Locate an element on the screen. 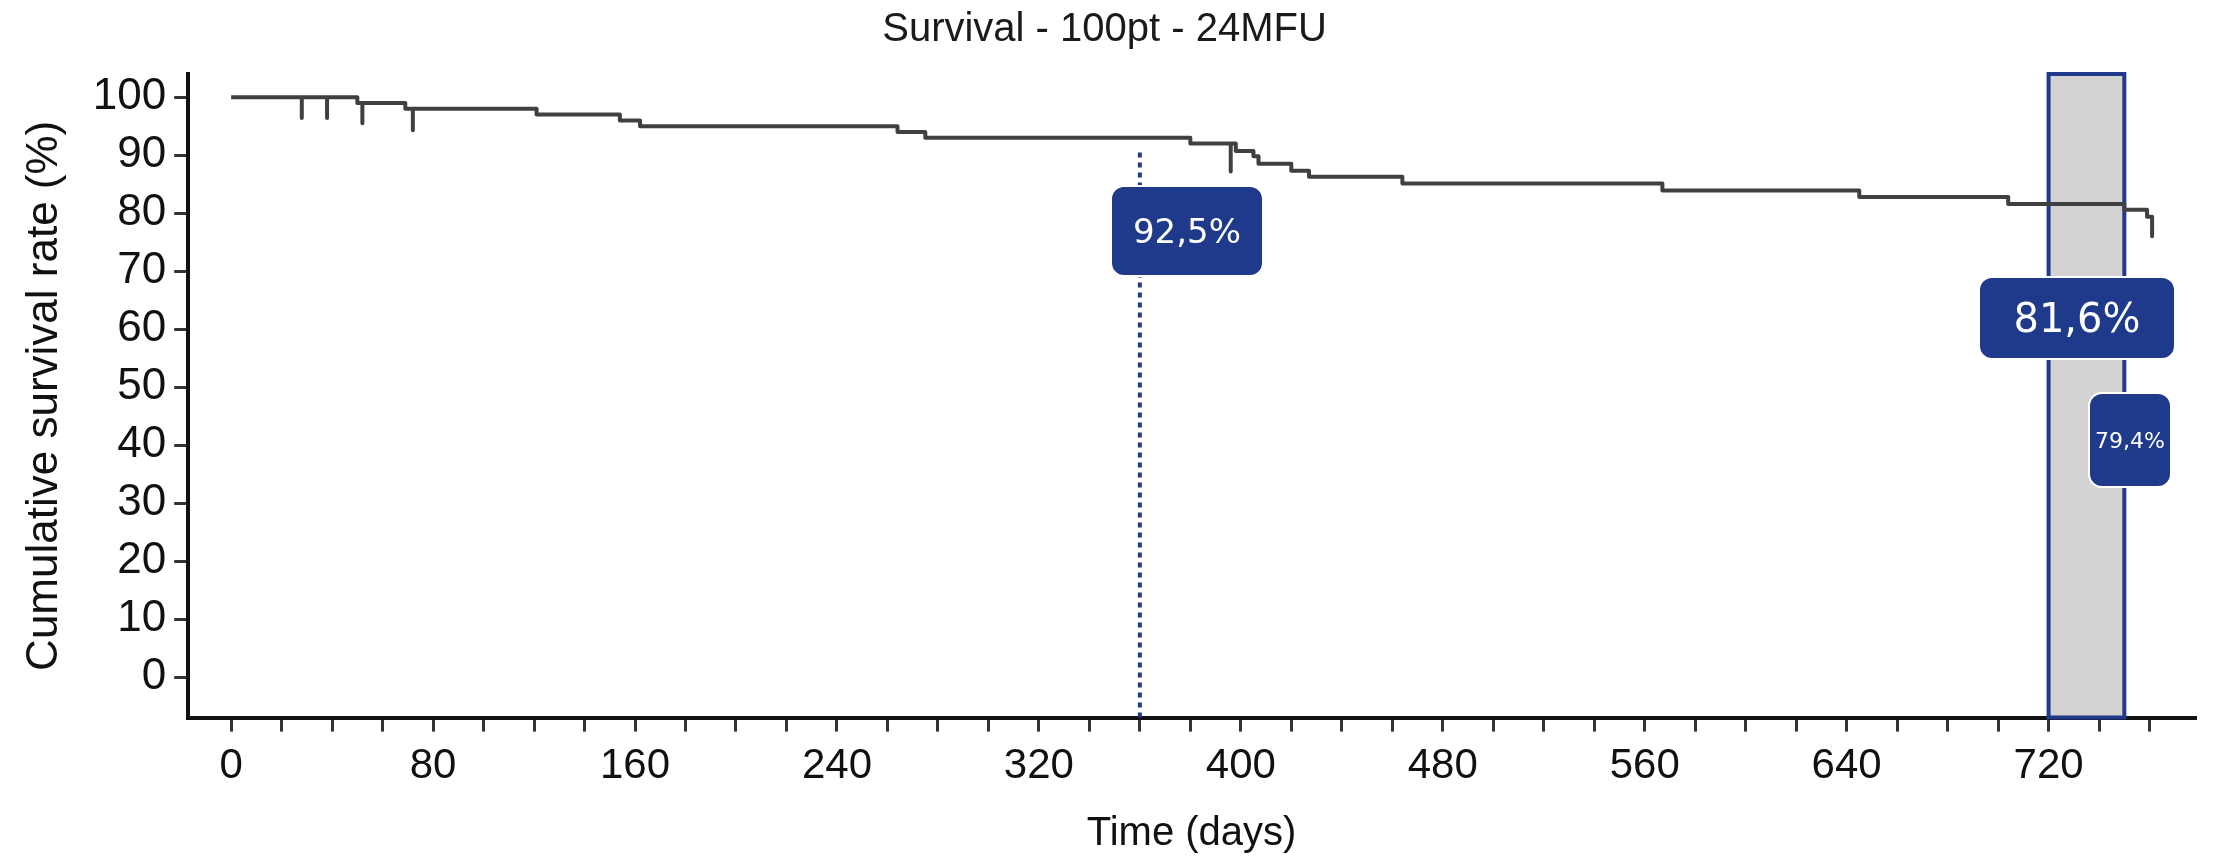 This screenshot has height=868, width=2231. callout-box: 81,6% is located at coordinates (2077, 318).